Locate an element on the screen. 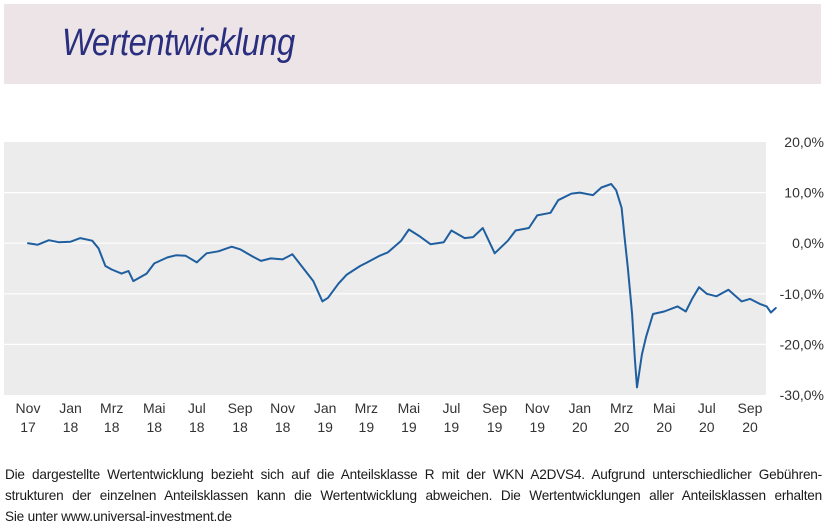 The height and width of the screenshot is (529, 827). x-tick-label: Mai 19 is located at coordinates (409, 417).